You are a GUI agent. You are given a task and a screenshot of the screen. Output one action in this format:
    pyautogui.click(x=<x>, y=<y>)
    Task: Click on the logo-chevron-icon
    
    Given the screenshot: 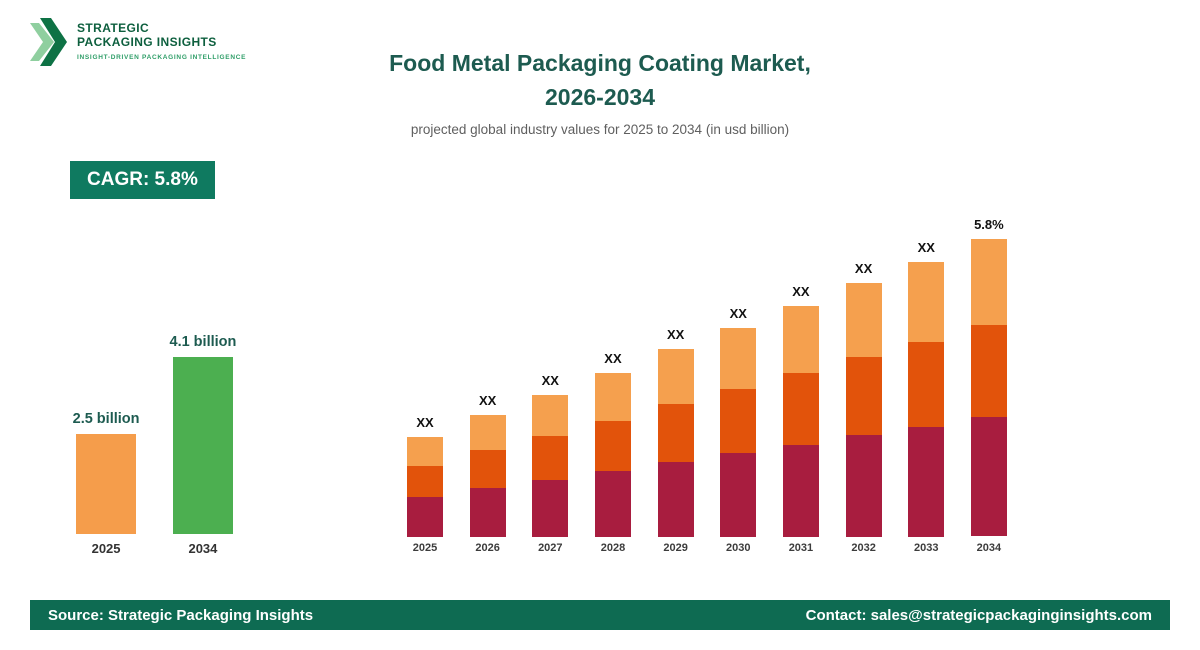 What is the action you would take?
    pyautogui.click(x=48, y=42)
    